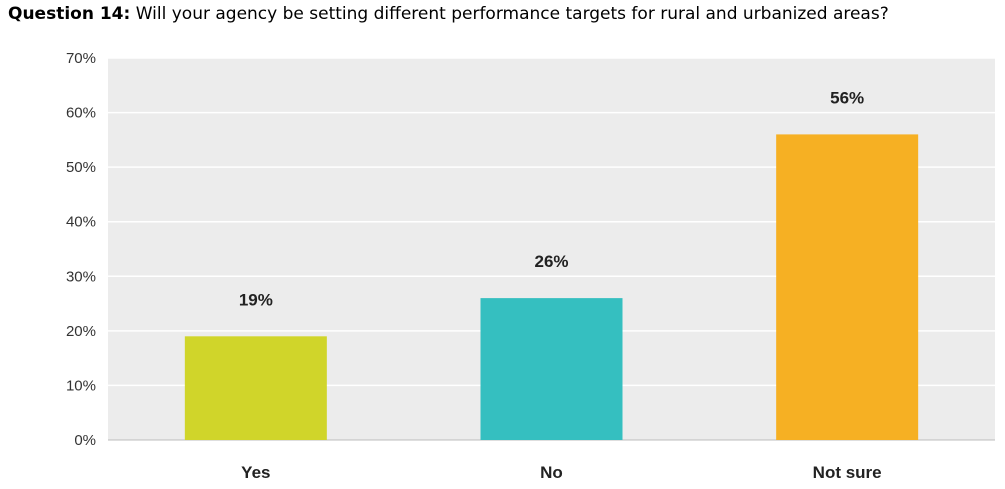 Image resolution: width=1005 pixels, height=489 pixels. Describe the element at coordinates (551, 472) in the screenshot. I see `category-label: No` at that location.